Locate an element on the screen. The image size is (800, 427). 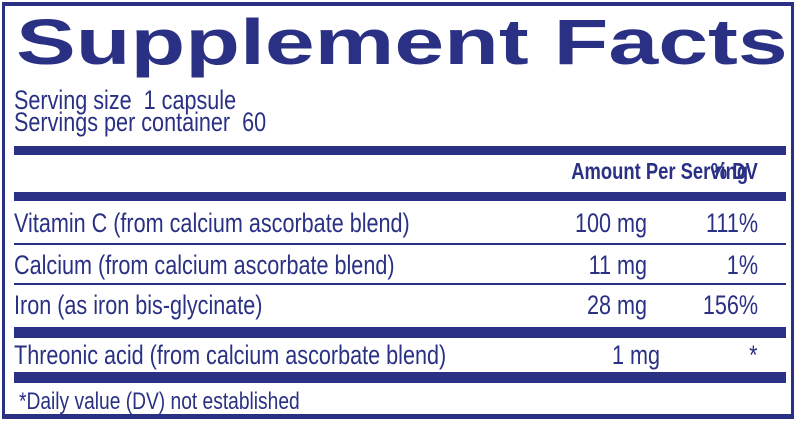
nutrient-amount-cell: 100 mg is located at coordinates (587, 223).